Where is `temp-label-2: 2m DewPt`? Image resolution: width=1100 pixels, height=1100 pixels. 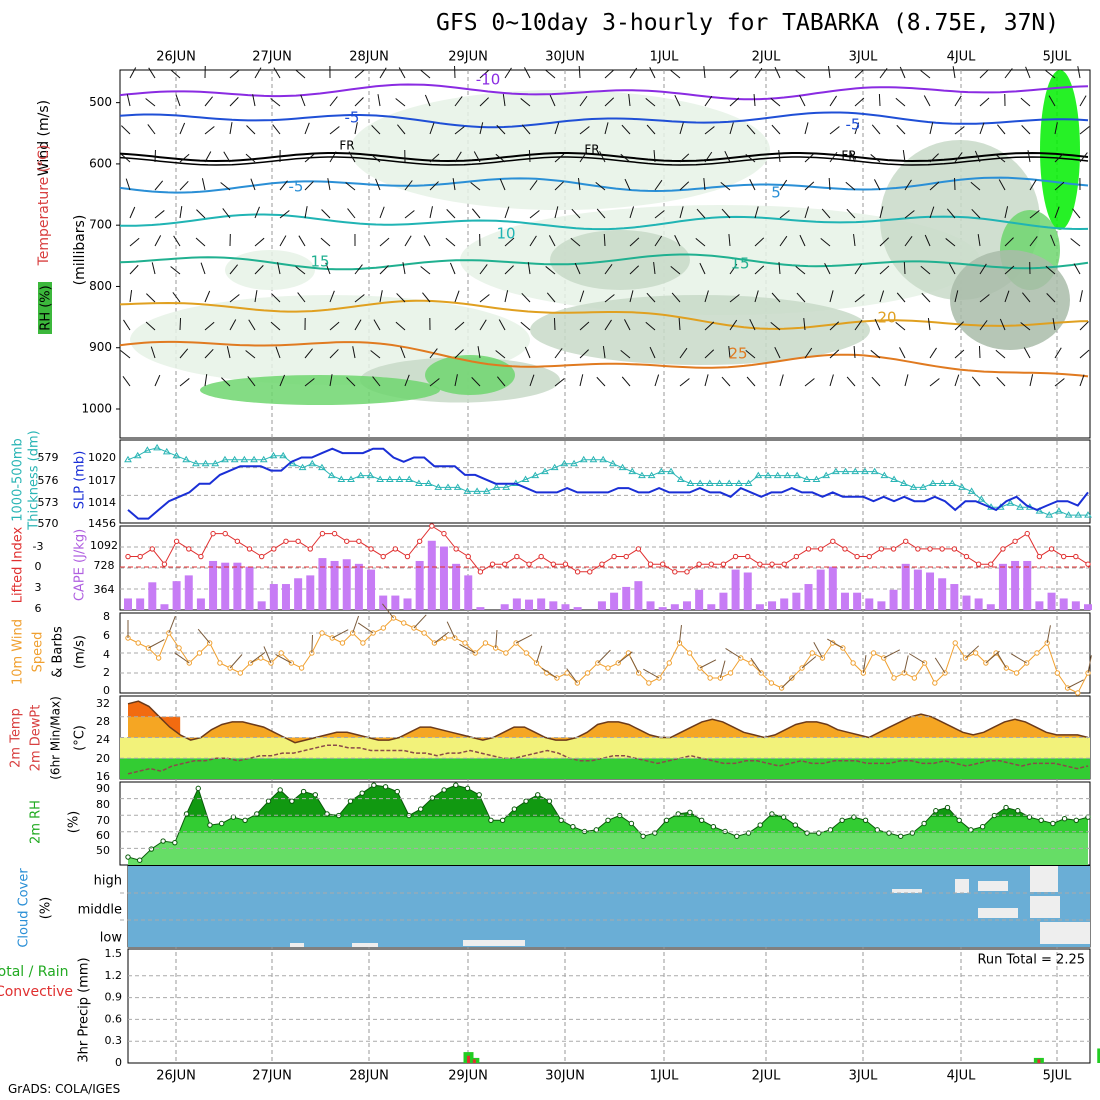 temp-label-2: 2m DewPt is located at coordinates (36, 738).